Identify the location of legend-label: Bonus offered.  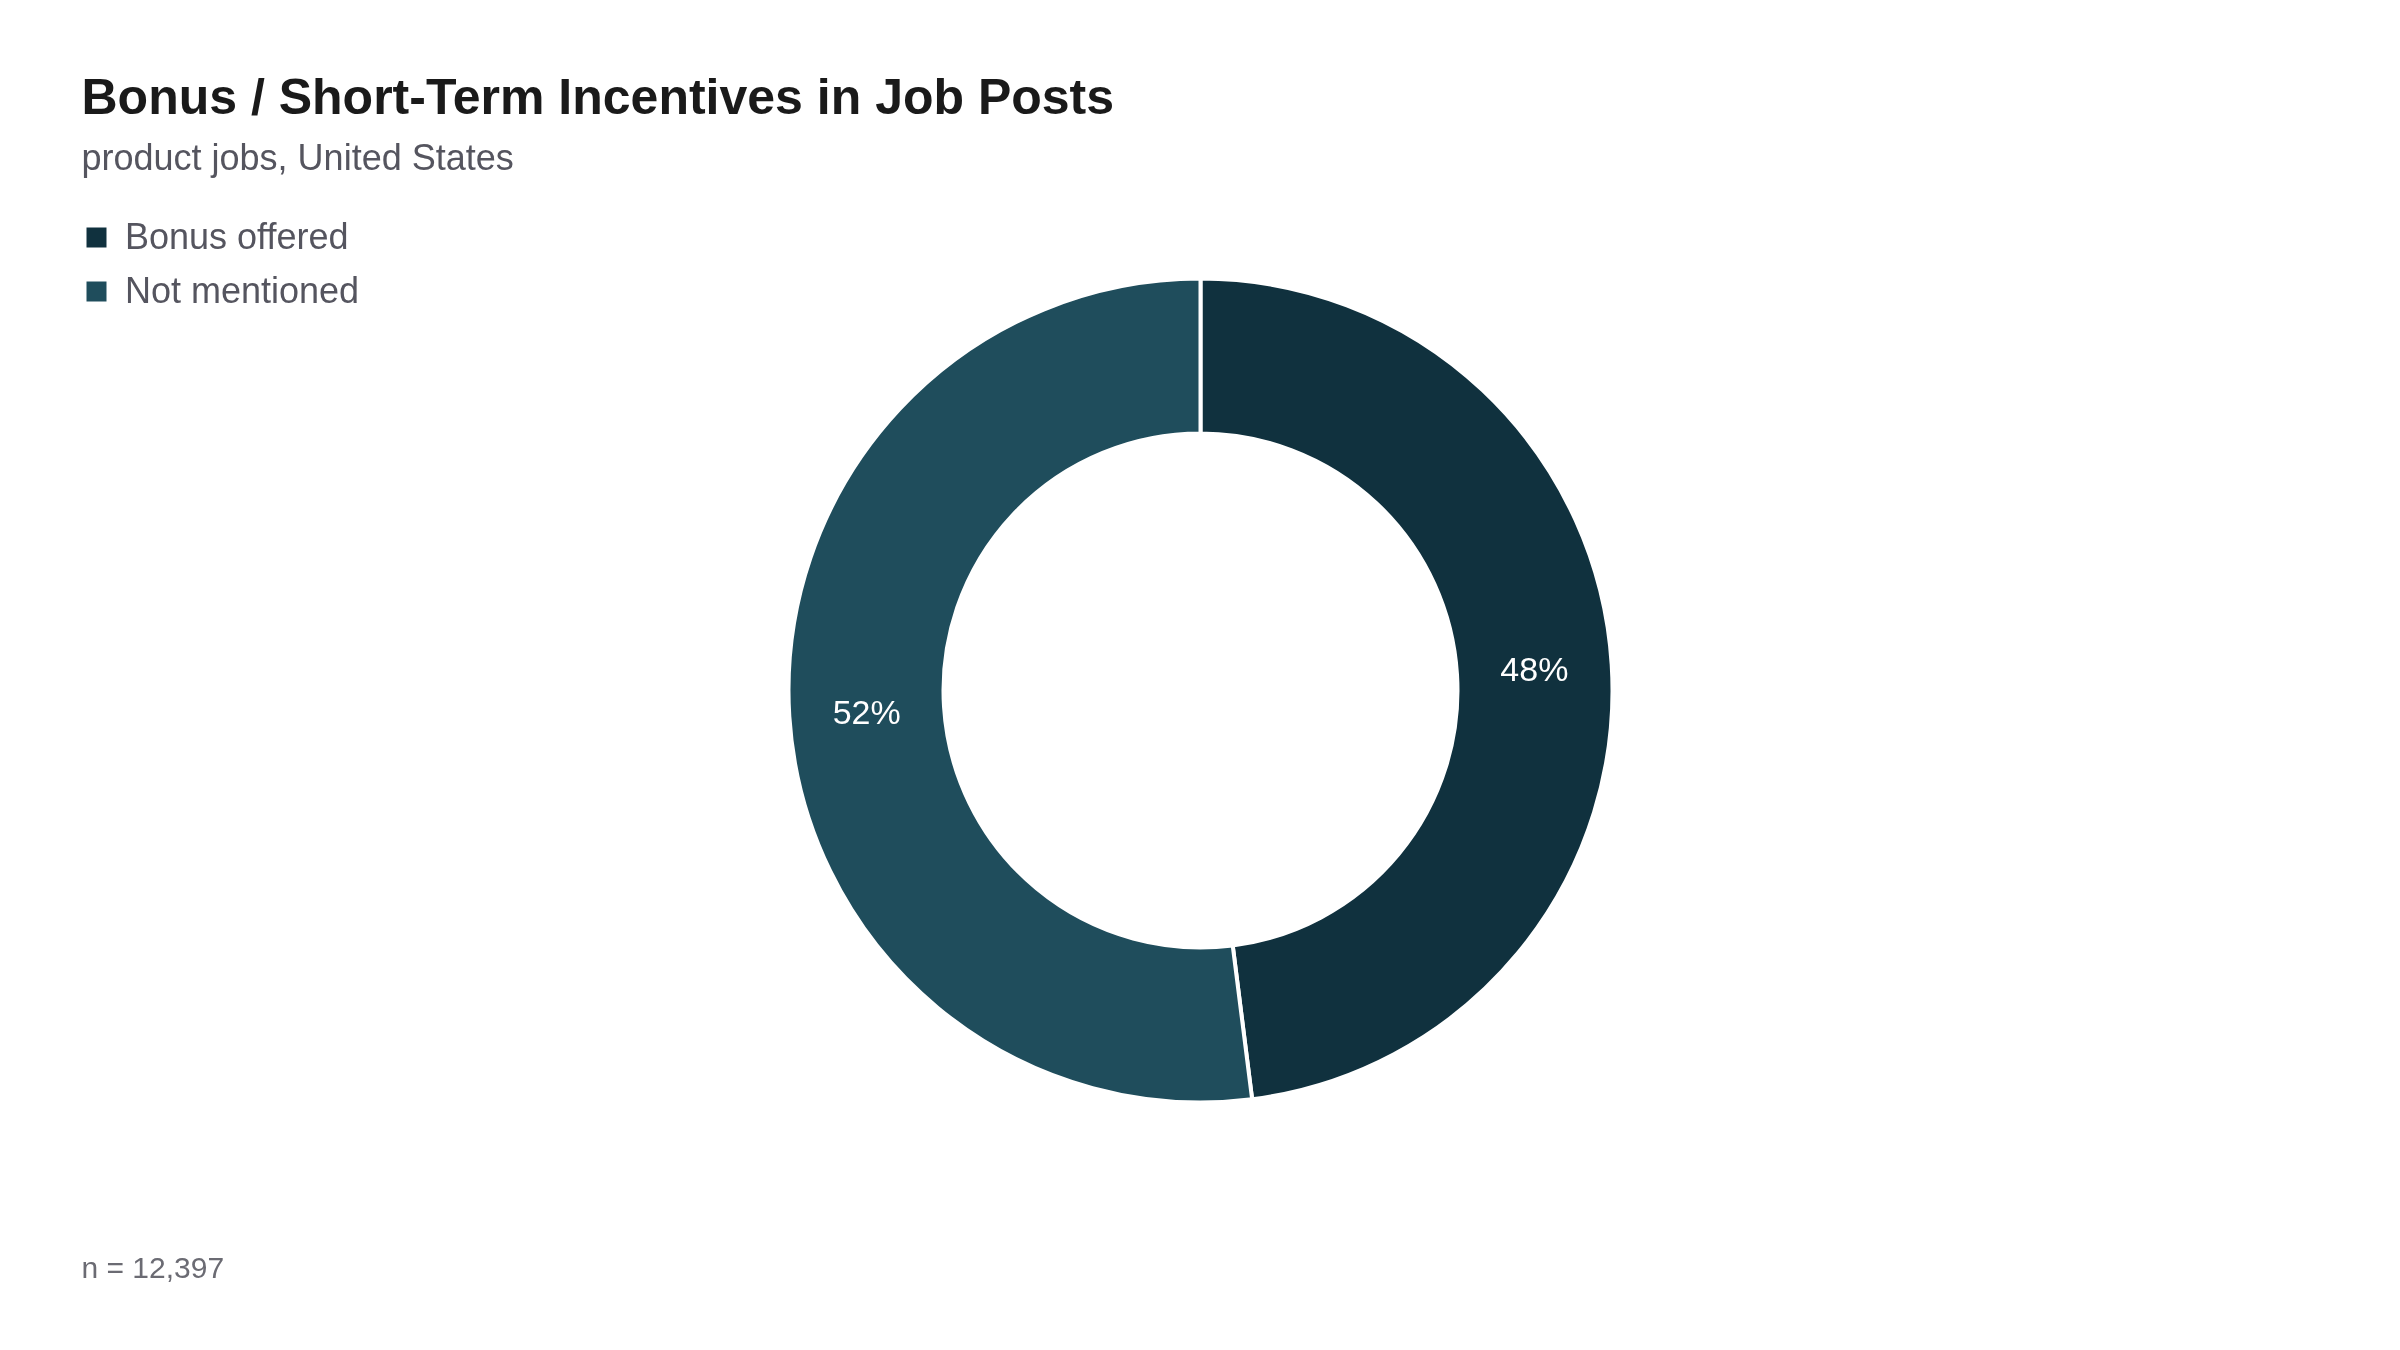
(237, 237).